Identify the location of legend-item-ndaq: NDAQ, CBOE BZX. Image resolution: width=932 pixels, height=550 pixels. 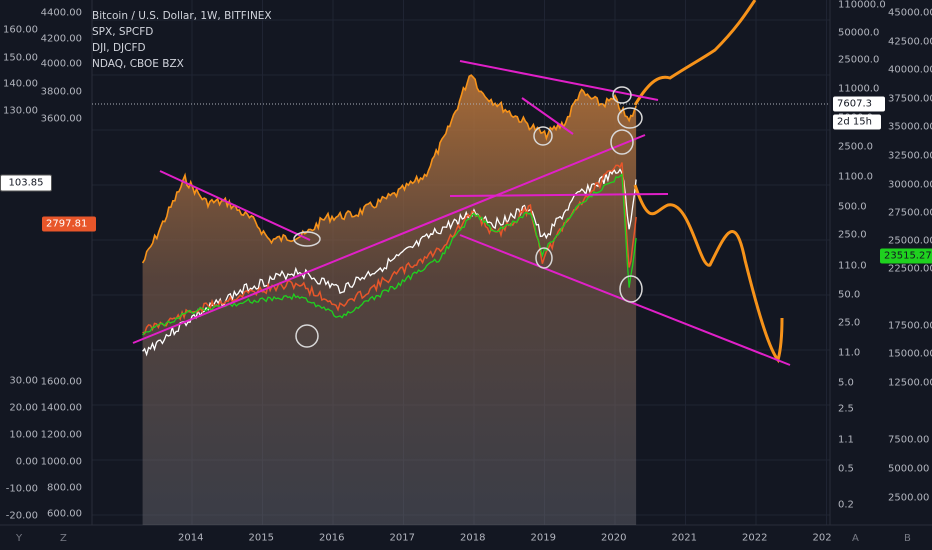
(138, 64).